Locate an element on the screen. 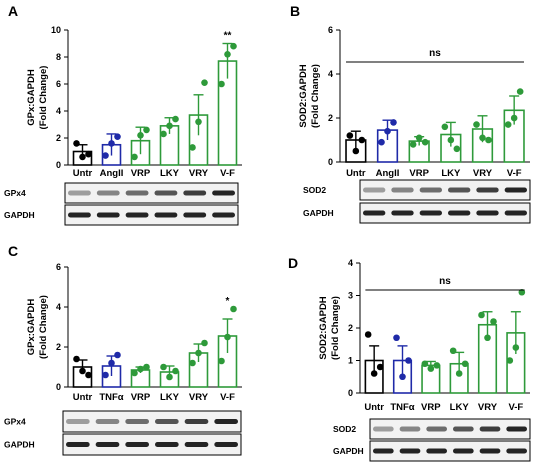  blot-label: GPx4 is located at coordinates (15, 193).